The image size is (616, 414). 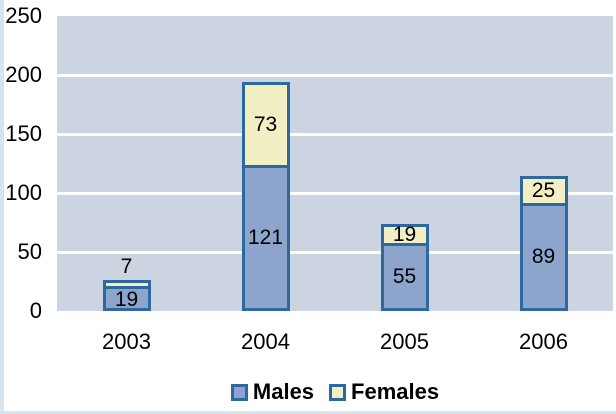 I want to click on bar-segment-females: 19, so click(x=404, y=234).